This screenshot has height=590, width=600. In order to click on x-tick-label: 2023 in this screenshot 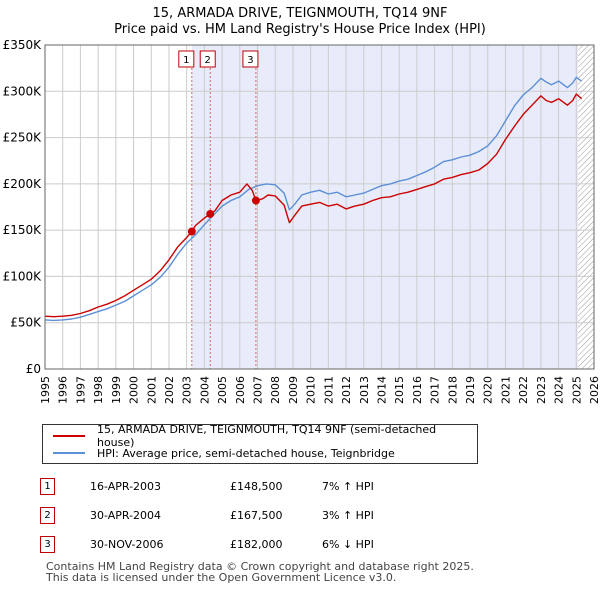, I will do `click(541, 390)`.